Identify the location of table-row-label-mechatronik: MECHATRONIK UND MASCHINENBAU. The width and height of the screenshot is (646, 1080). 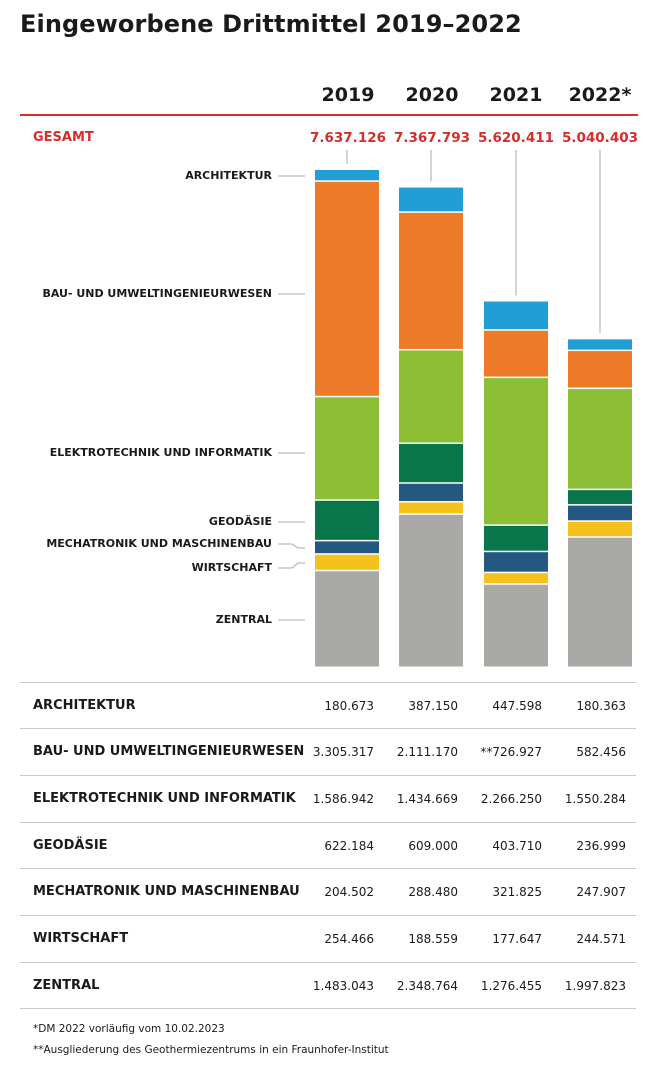
(166, 891).